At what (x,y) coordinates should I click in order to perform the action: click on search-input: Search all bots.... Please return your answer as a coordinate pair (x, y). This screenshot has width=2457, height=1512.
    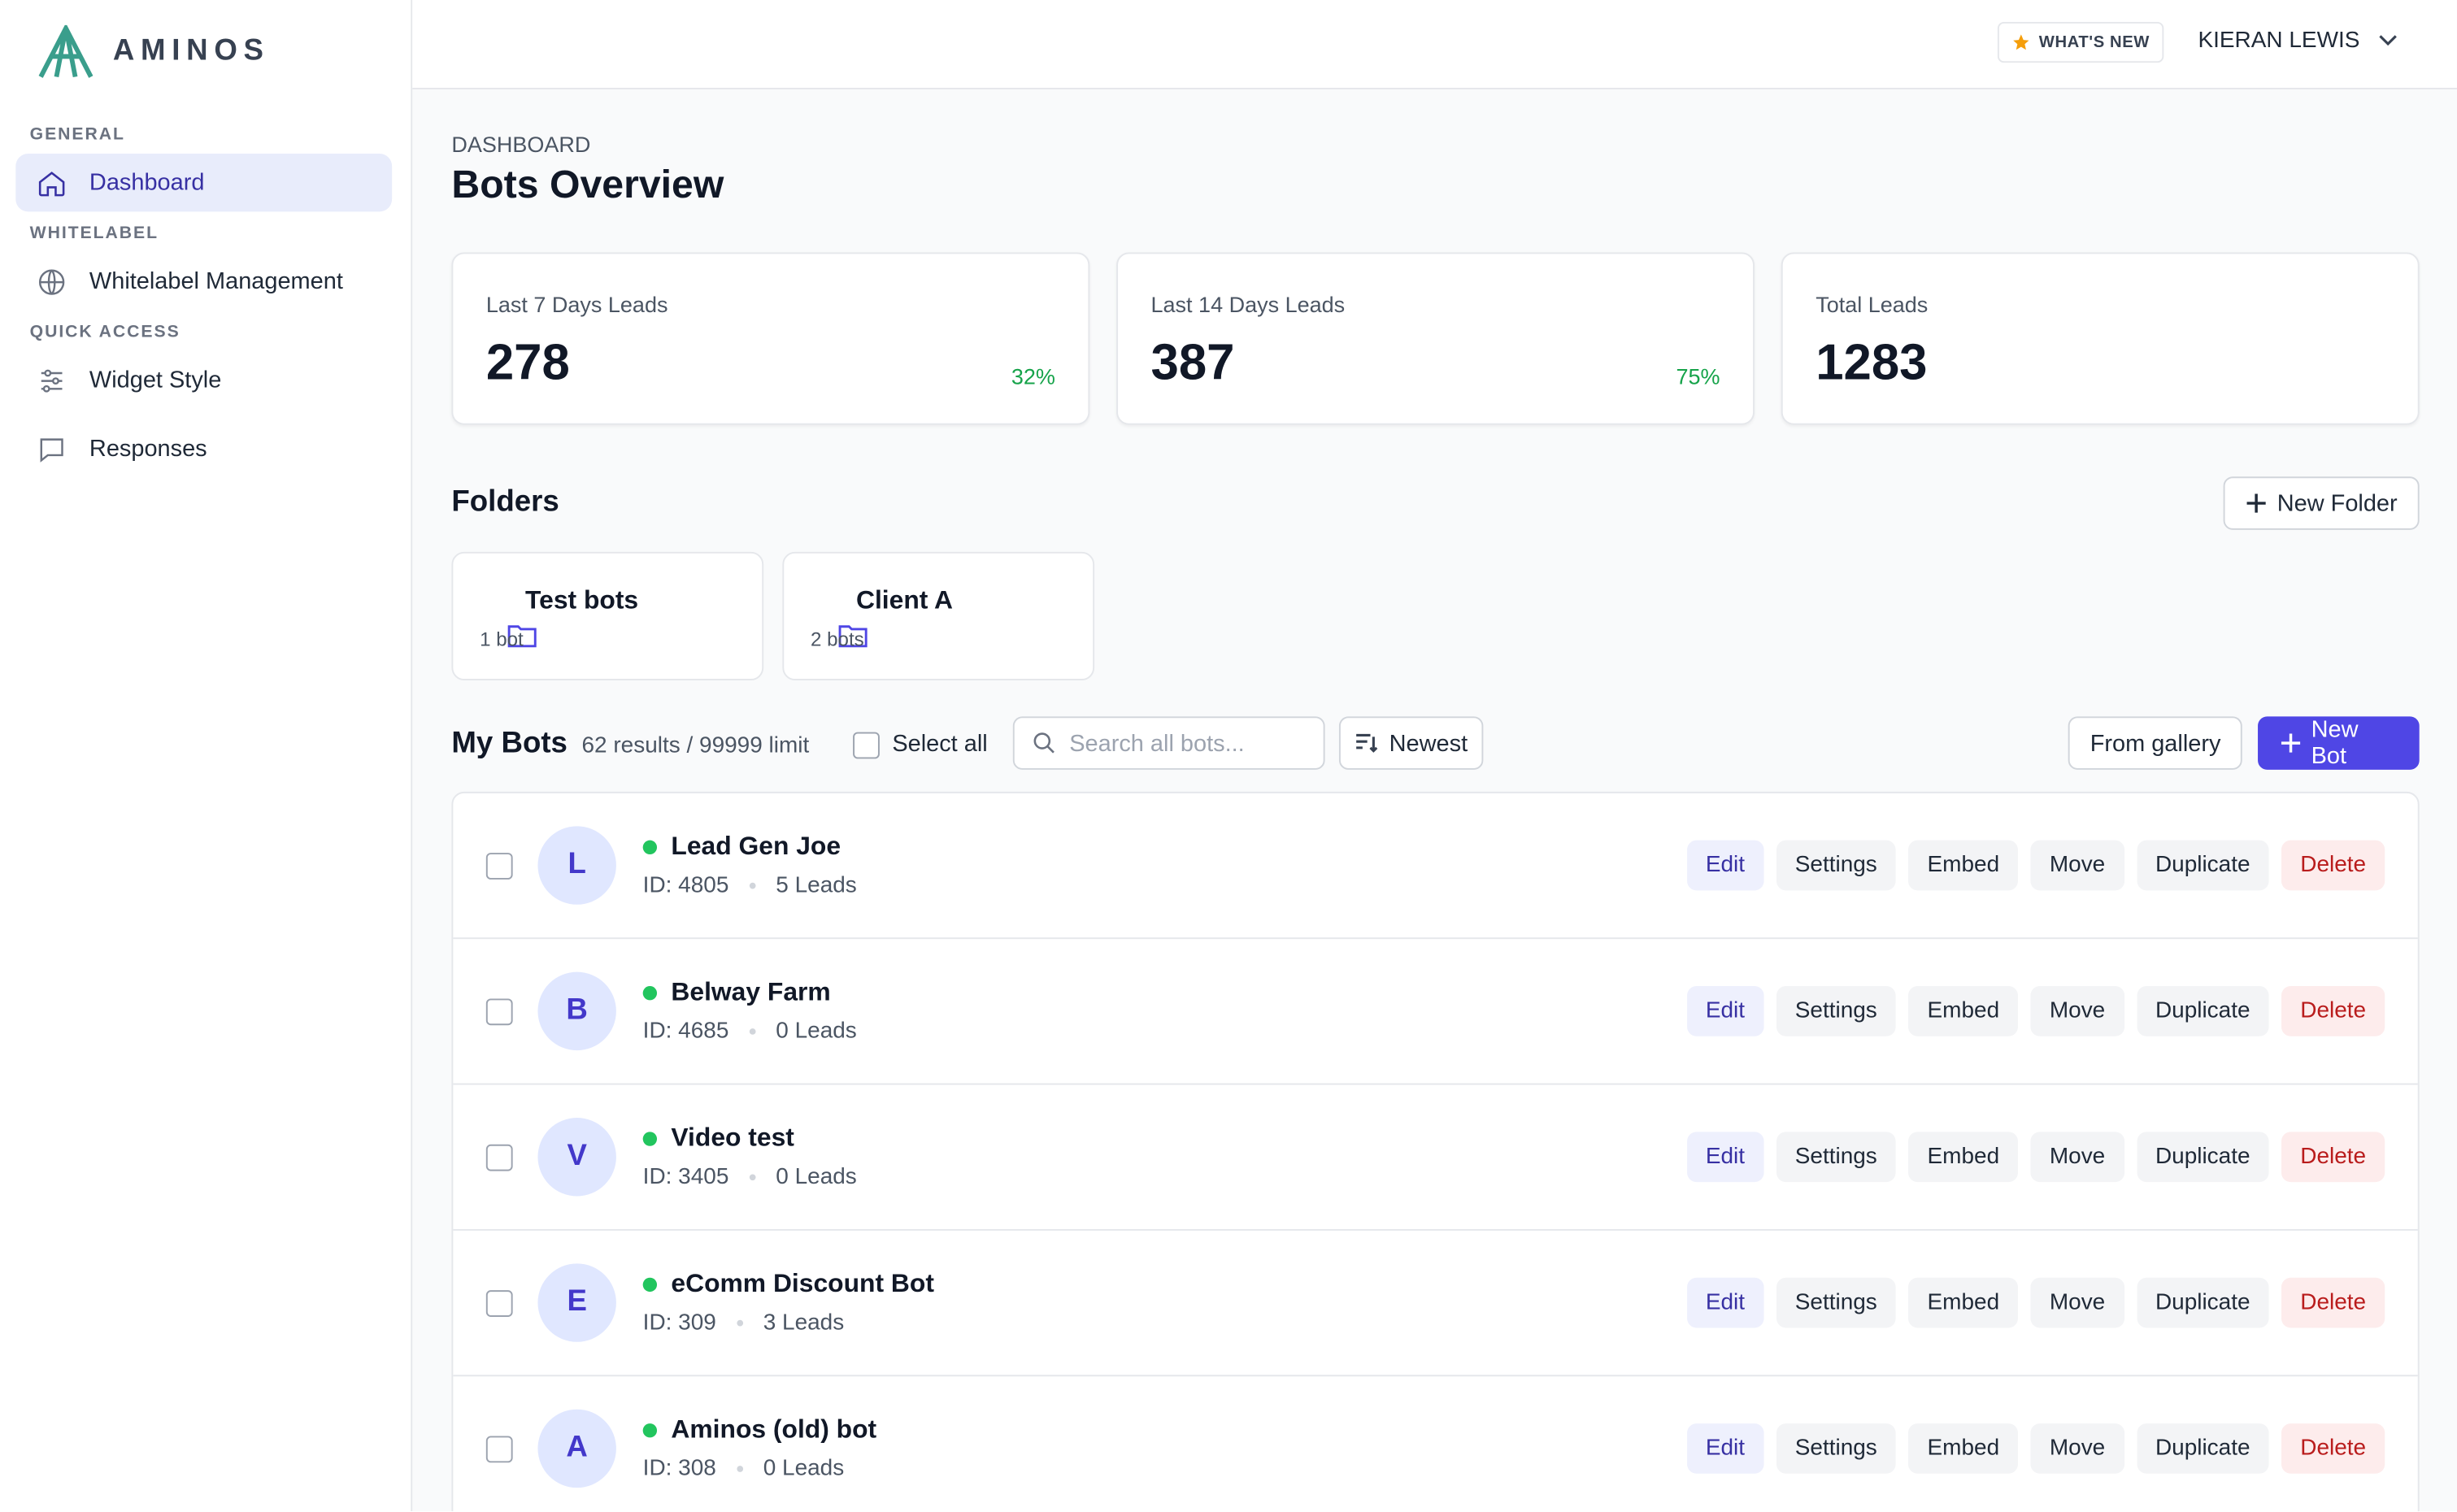
    Looking at the image, I should click on (1168, 743).